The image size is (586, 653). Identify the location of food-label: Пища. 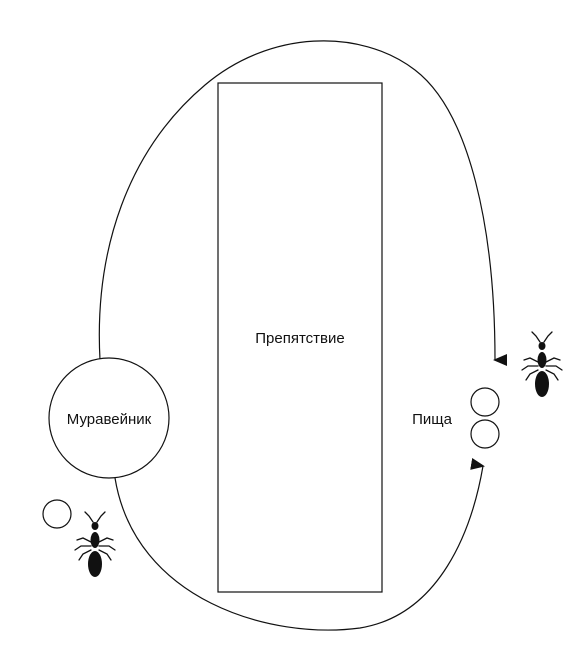
(432, 419).